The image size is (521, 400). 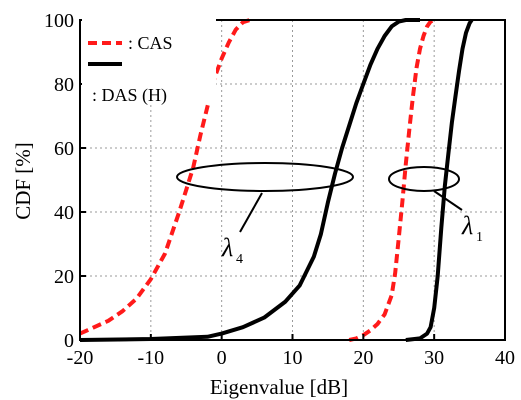 I want to click on legend-label-das: : DAS (H), so click(x=129, y=95).